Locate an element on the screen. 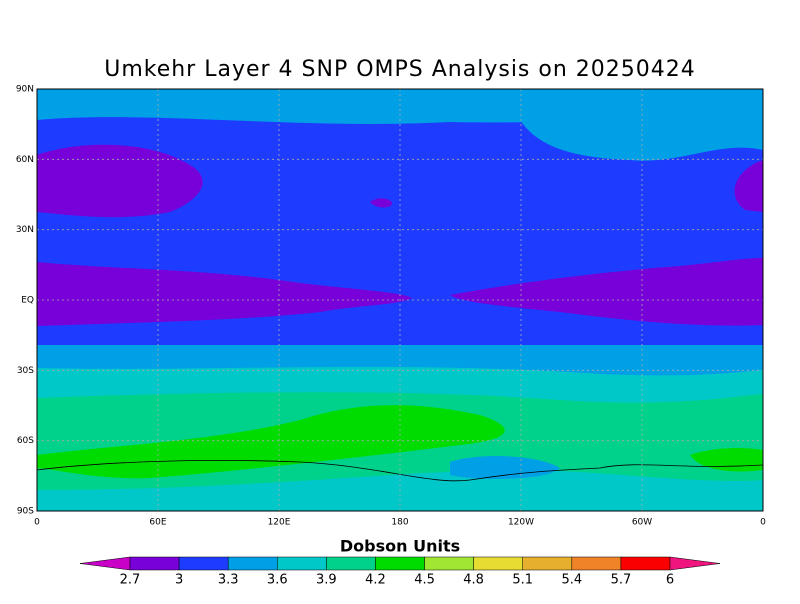 This screenshot has width=800, height=604. lat-tick-label: EQ is located at coordinates (27, 301).